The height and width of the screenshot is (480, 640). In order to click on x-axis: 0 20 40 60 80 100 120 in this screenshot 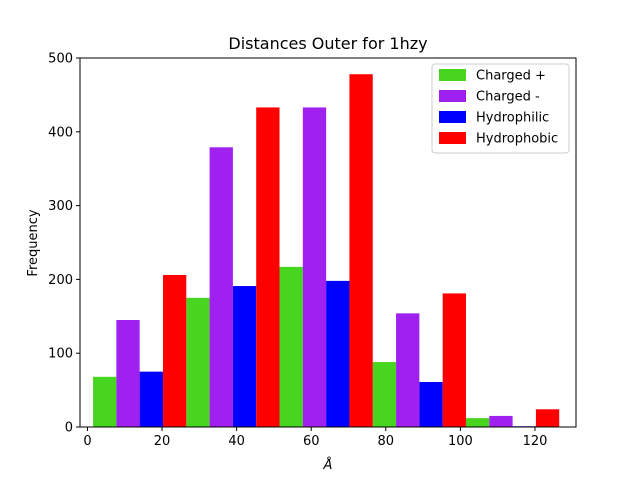, I will do `click(315, 438)`.